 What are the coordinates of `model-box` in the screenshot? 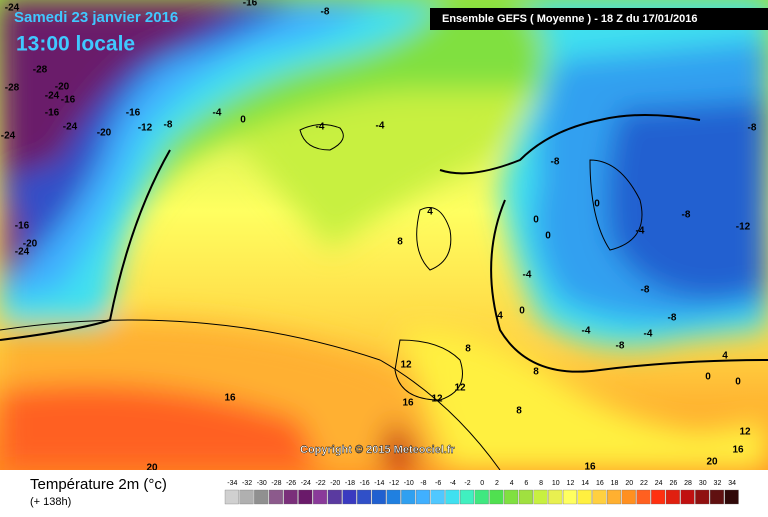 It's located at (599, 19).